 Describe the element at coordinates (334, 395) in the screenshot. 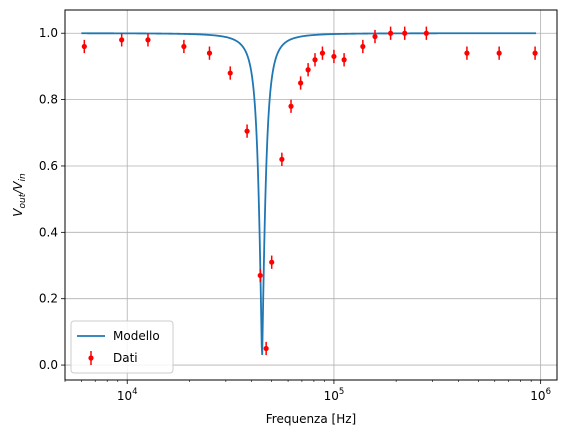

I see `x-tick-label: 10⁵` at that location.